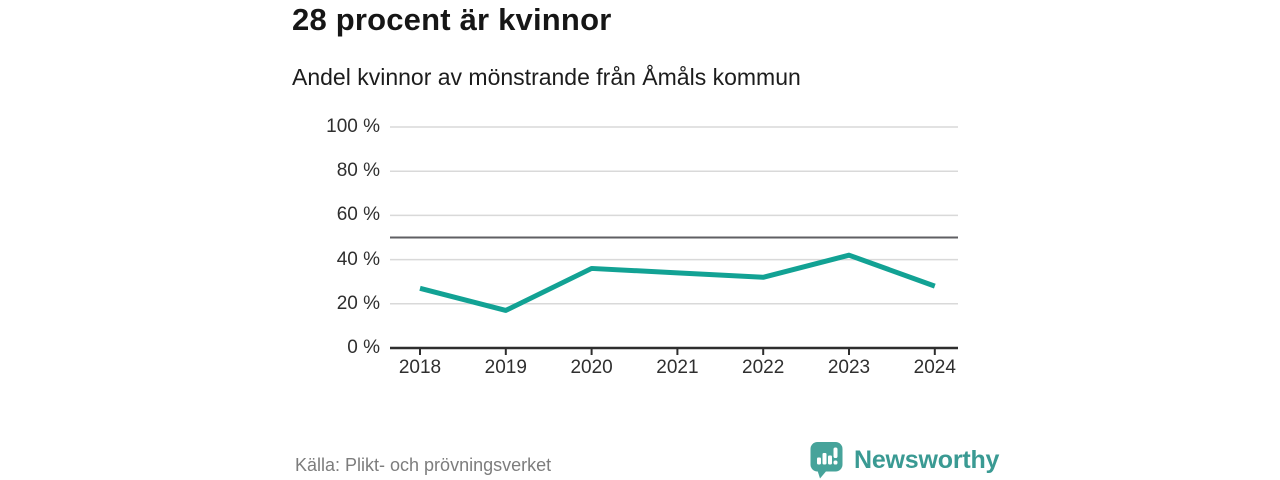  Describe the element at coordinates (763, 367) in the screenshot. I see `x-axis-label: 2022` at that location.